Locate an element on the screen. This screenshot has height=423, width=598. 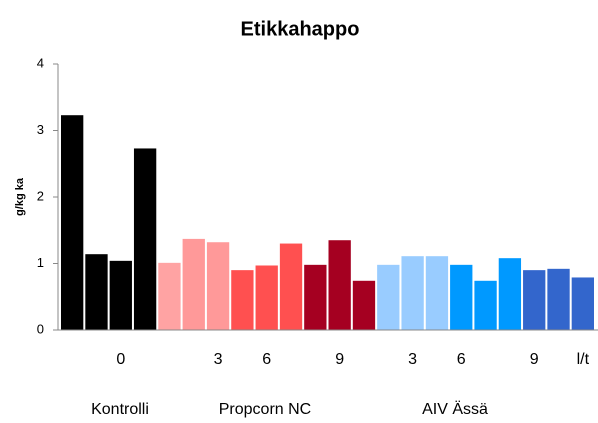
y-tick-label: 4 is located at coordinates (40, 62).